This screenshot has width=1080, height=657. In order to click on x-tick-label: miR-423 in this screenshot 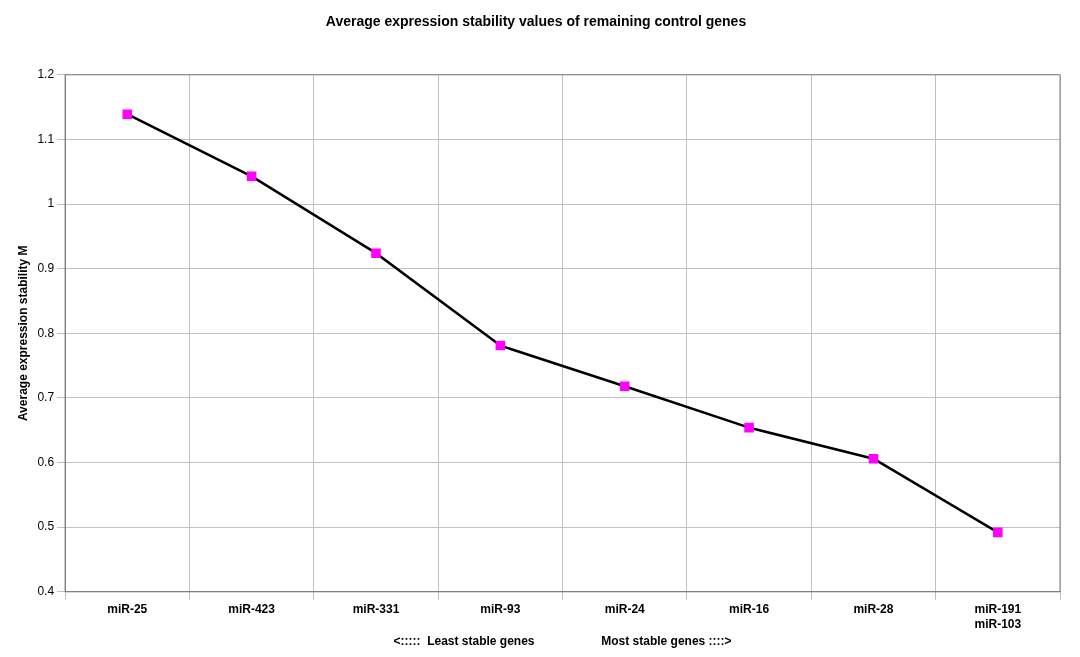, I will do `click(252, 609)`.